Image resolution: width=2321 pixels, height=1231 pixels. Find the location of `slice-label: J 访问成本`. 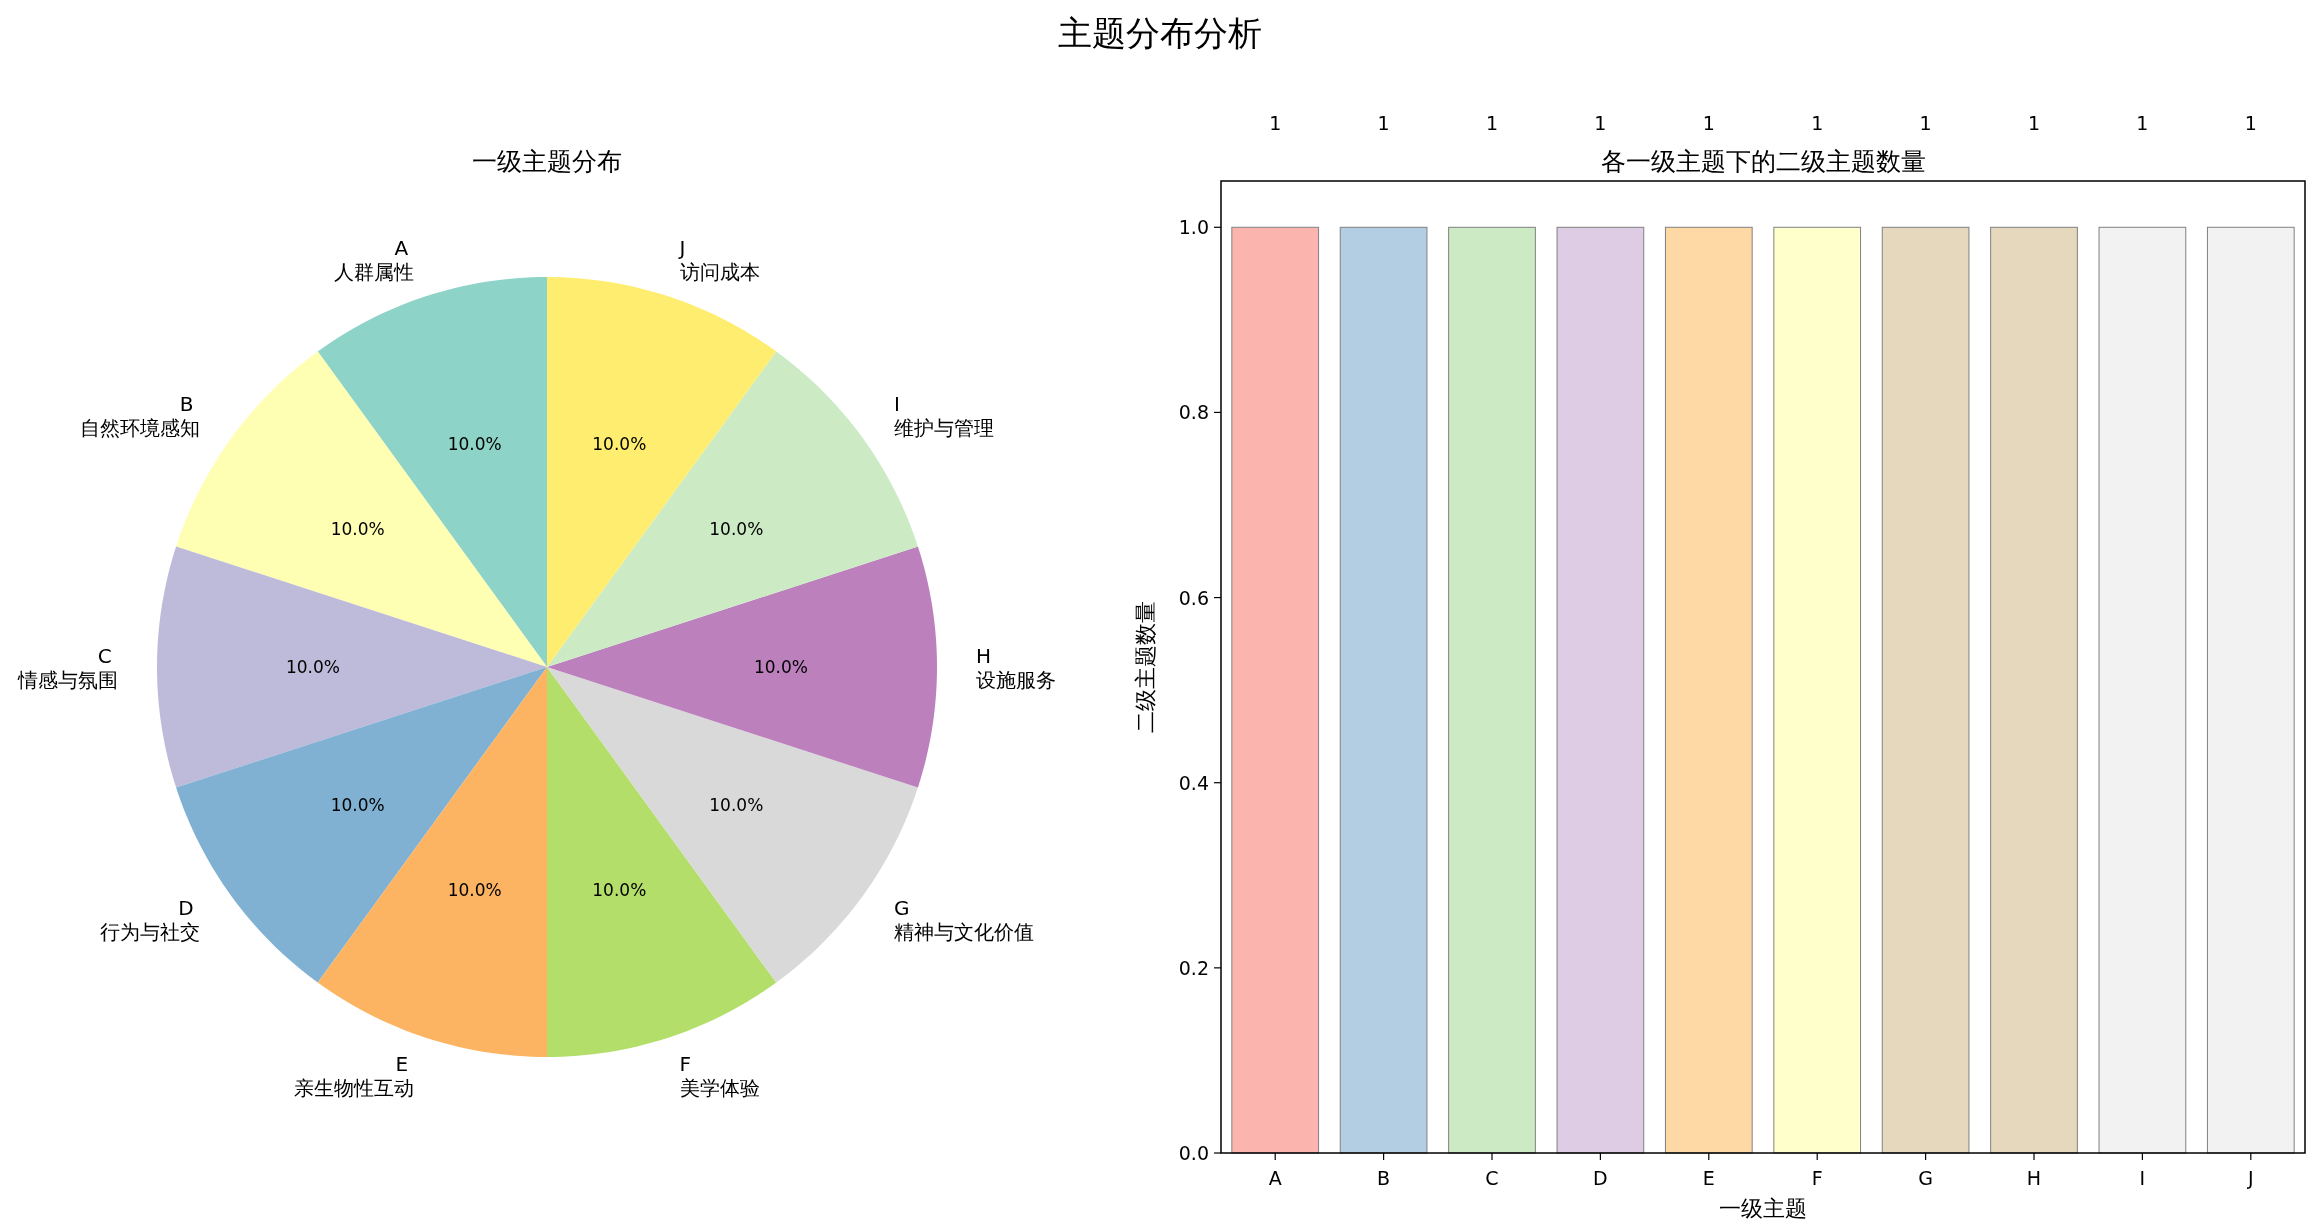

slice-label: J 访问成本 is located at coordinates (718, 260).